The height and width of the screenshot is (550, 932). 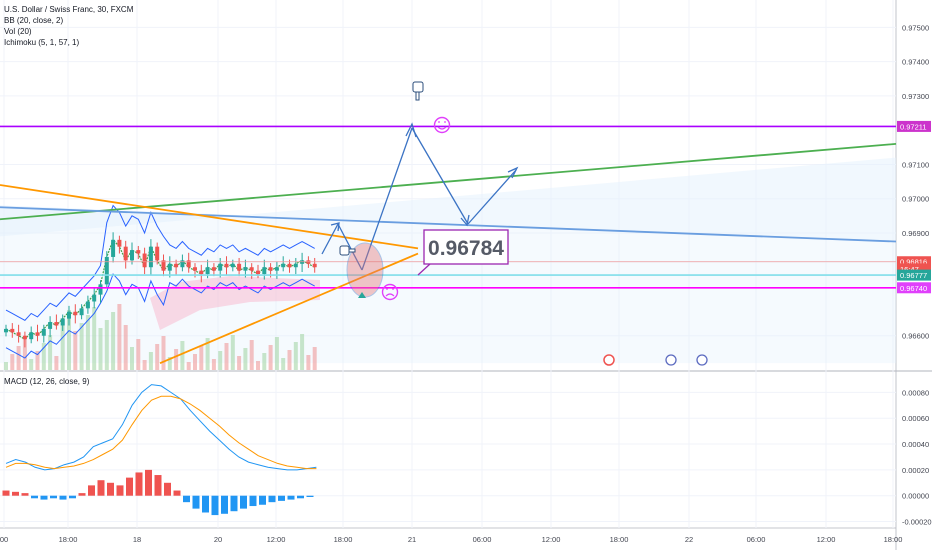 I want to click on time-tick-label: 22, so click(x=689, y=539).